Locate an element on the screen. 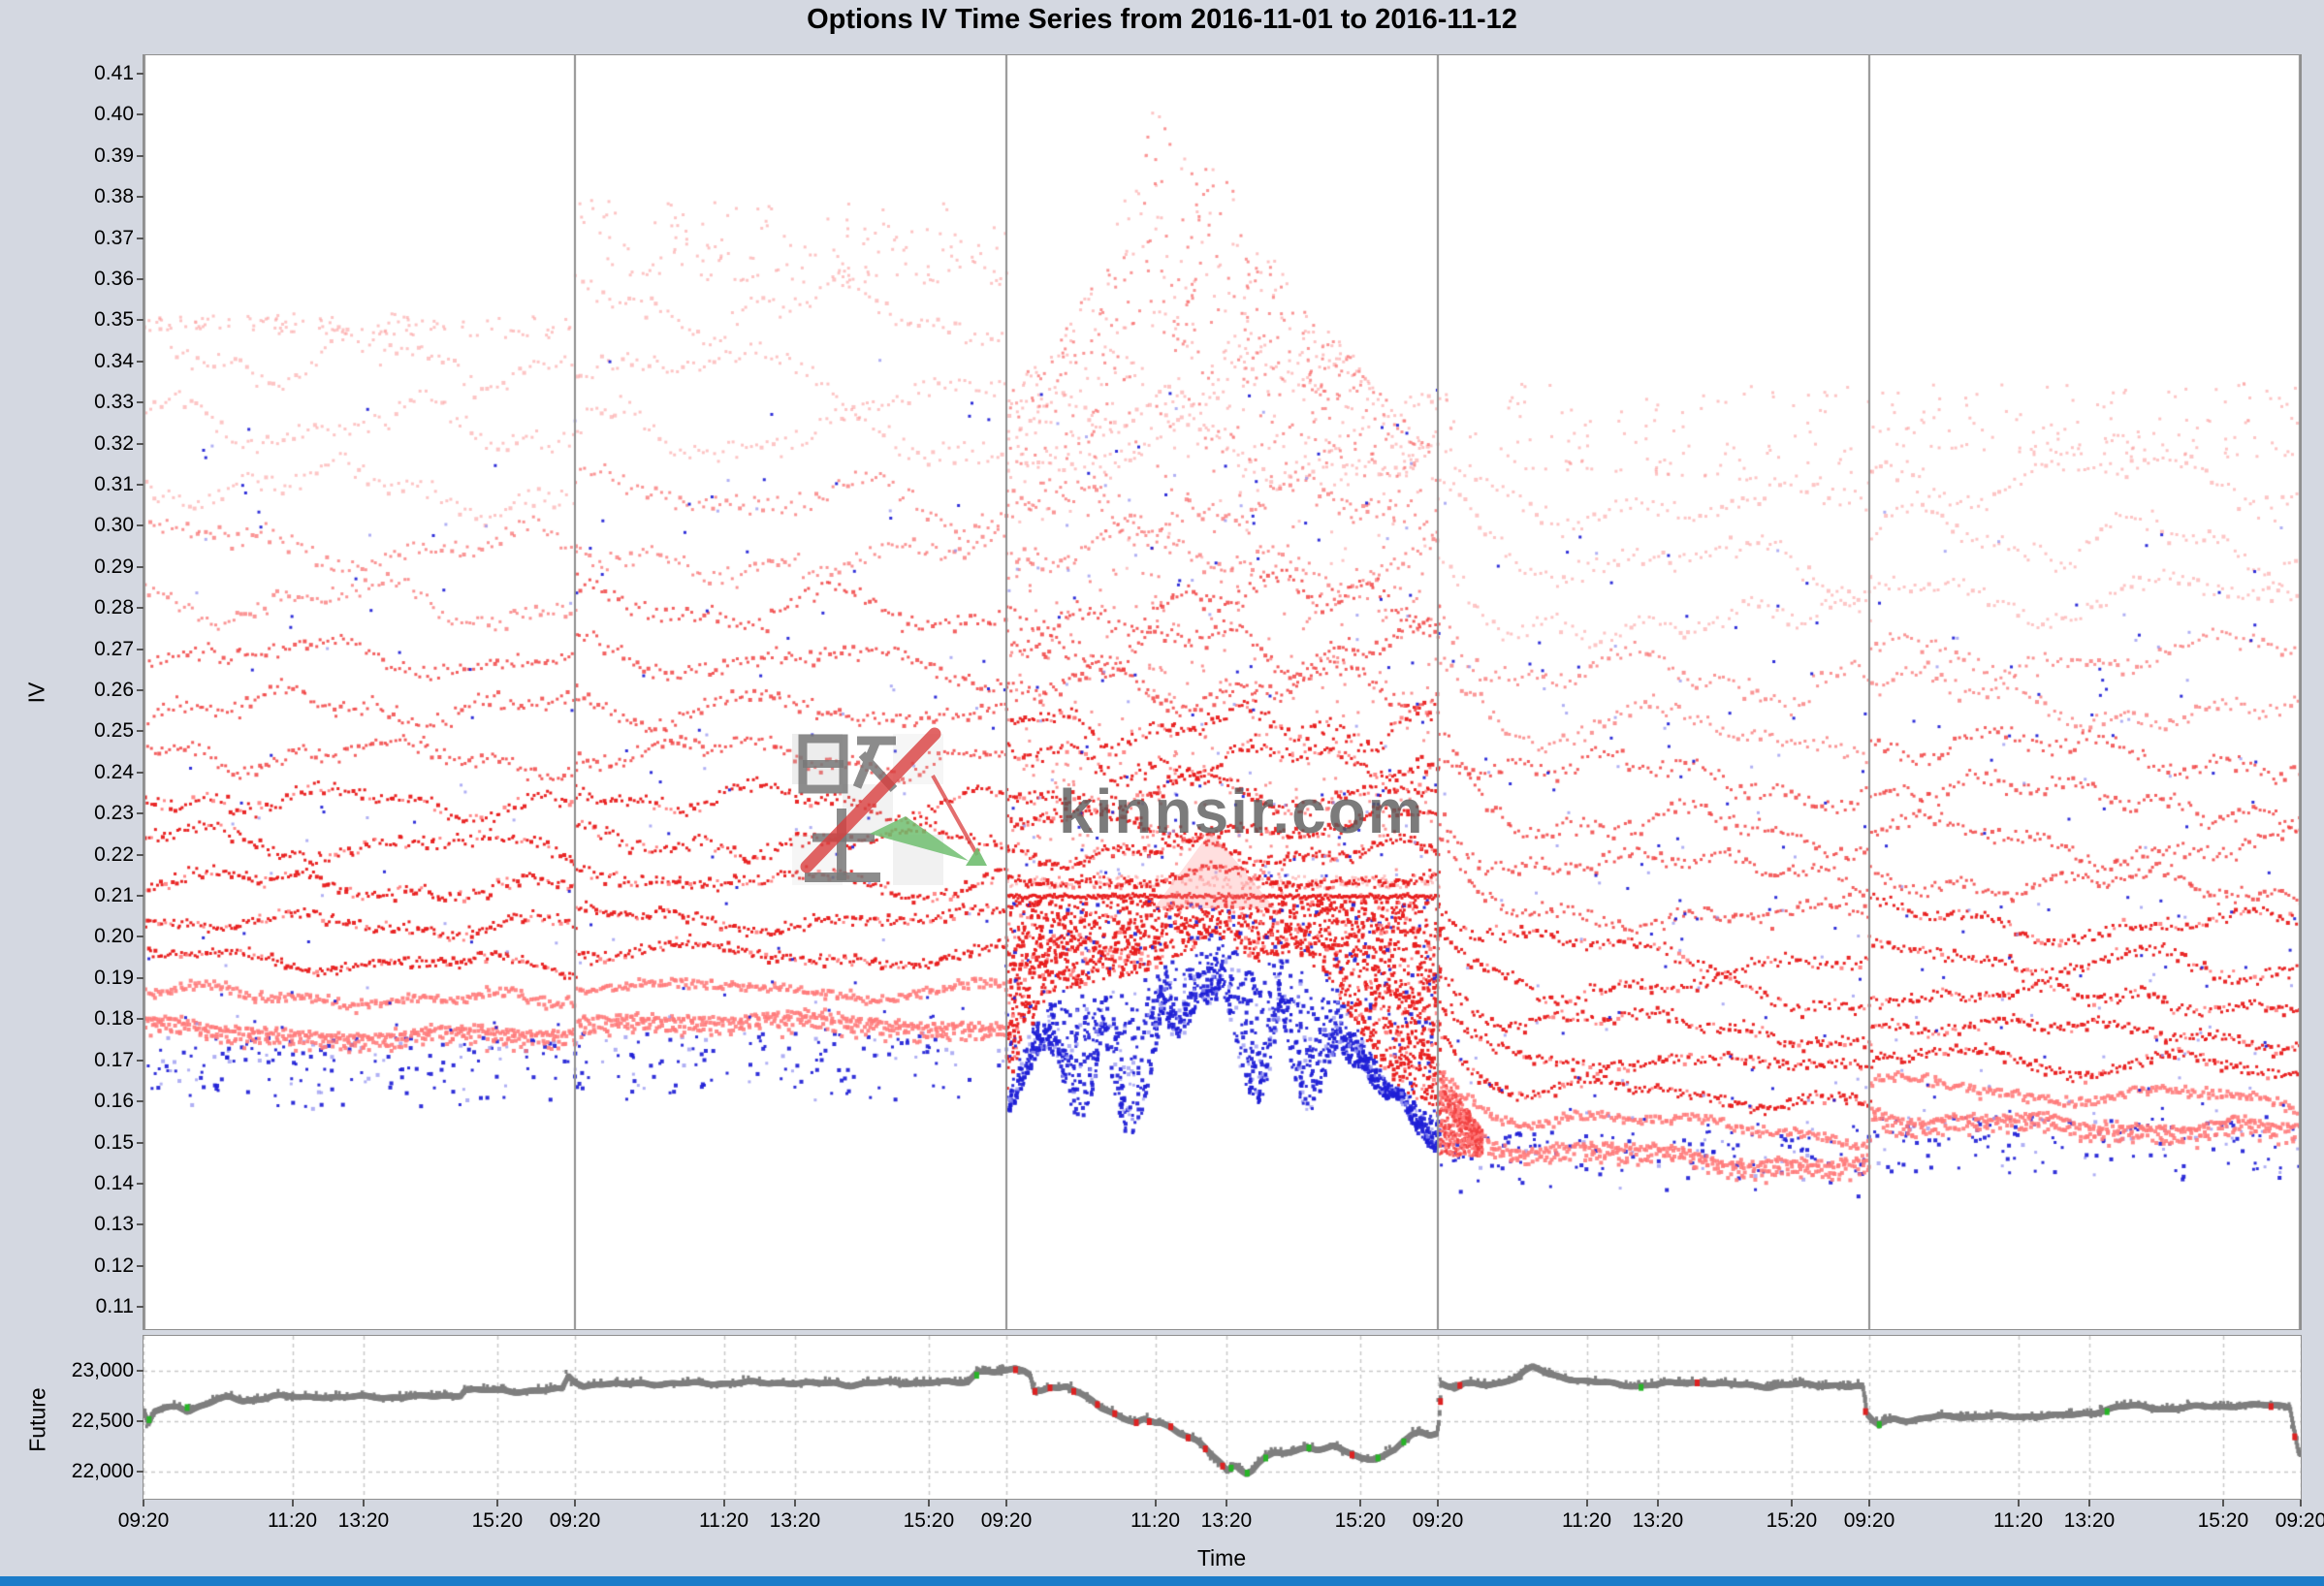 This screenshot has width=2324, height=1586. iv-ytick-label: 0.28 is located at coordinates (114, 607).